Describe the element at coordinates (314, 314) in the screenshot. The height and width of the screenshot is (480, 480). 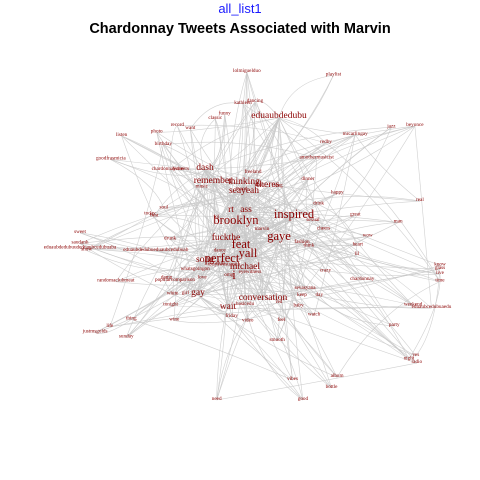
I see `node-label: watch` at that location.